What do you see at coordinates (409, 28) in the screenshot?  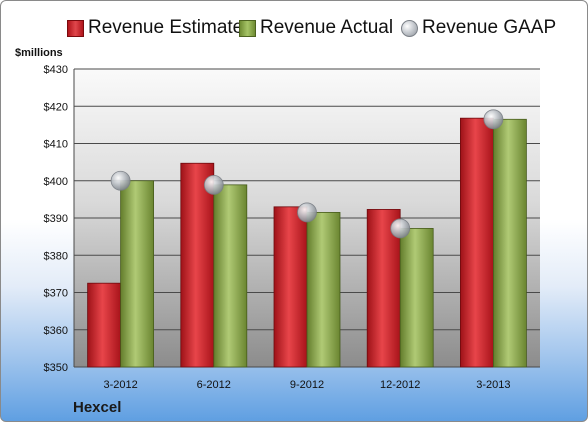 I see `legend-swatch-gaap` at bounding box center [409, 28].